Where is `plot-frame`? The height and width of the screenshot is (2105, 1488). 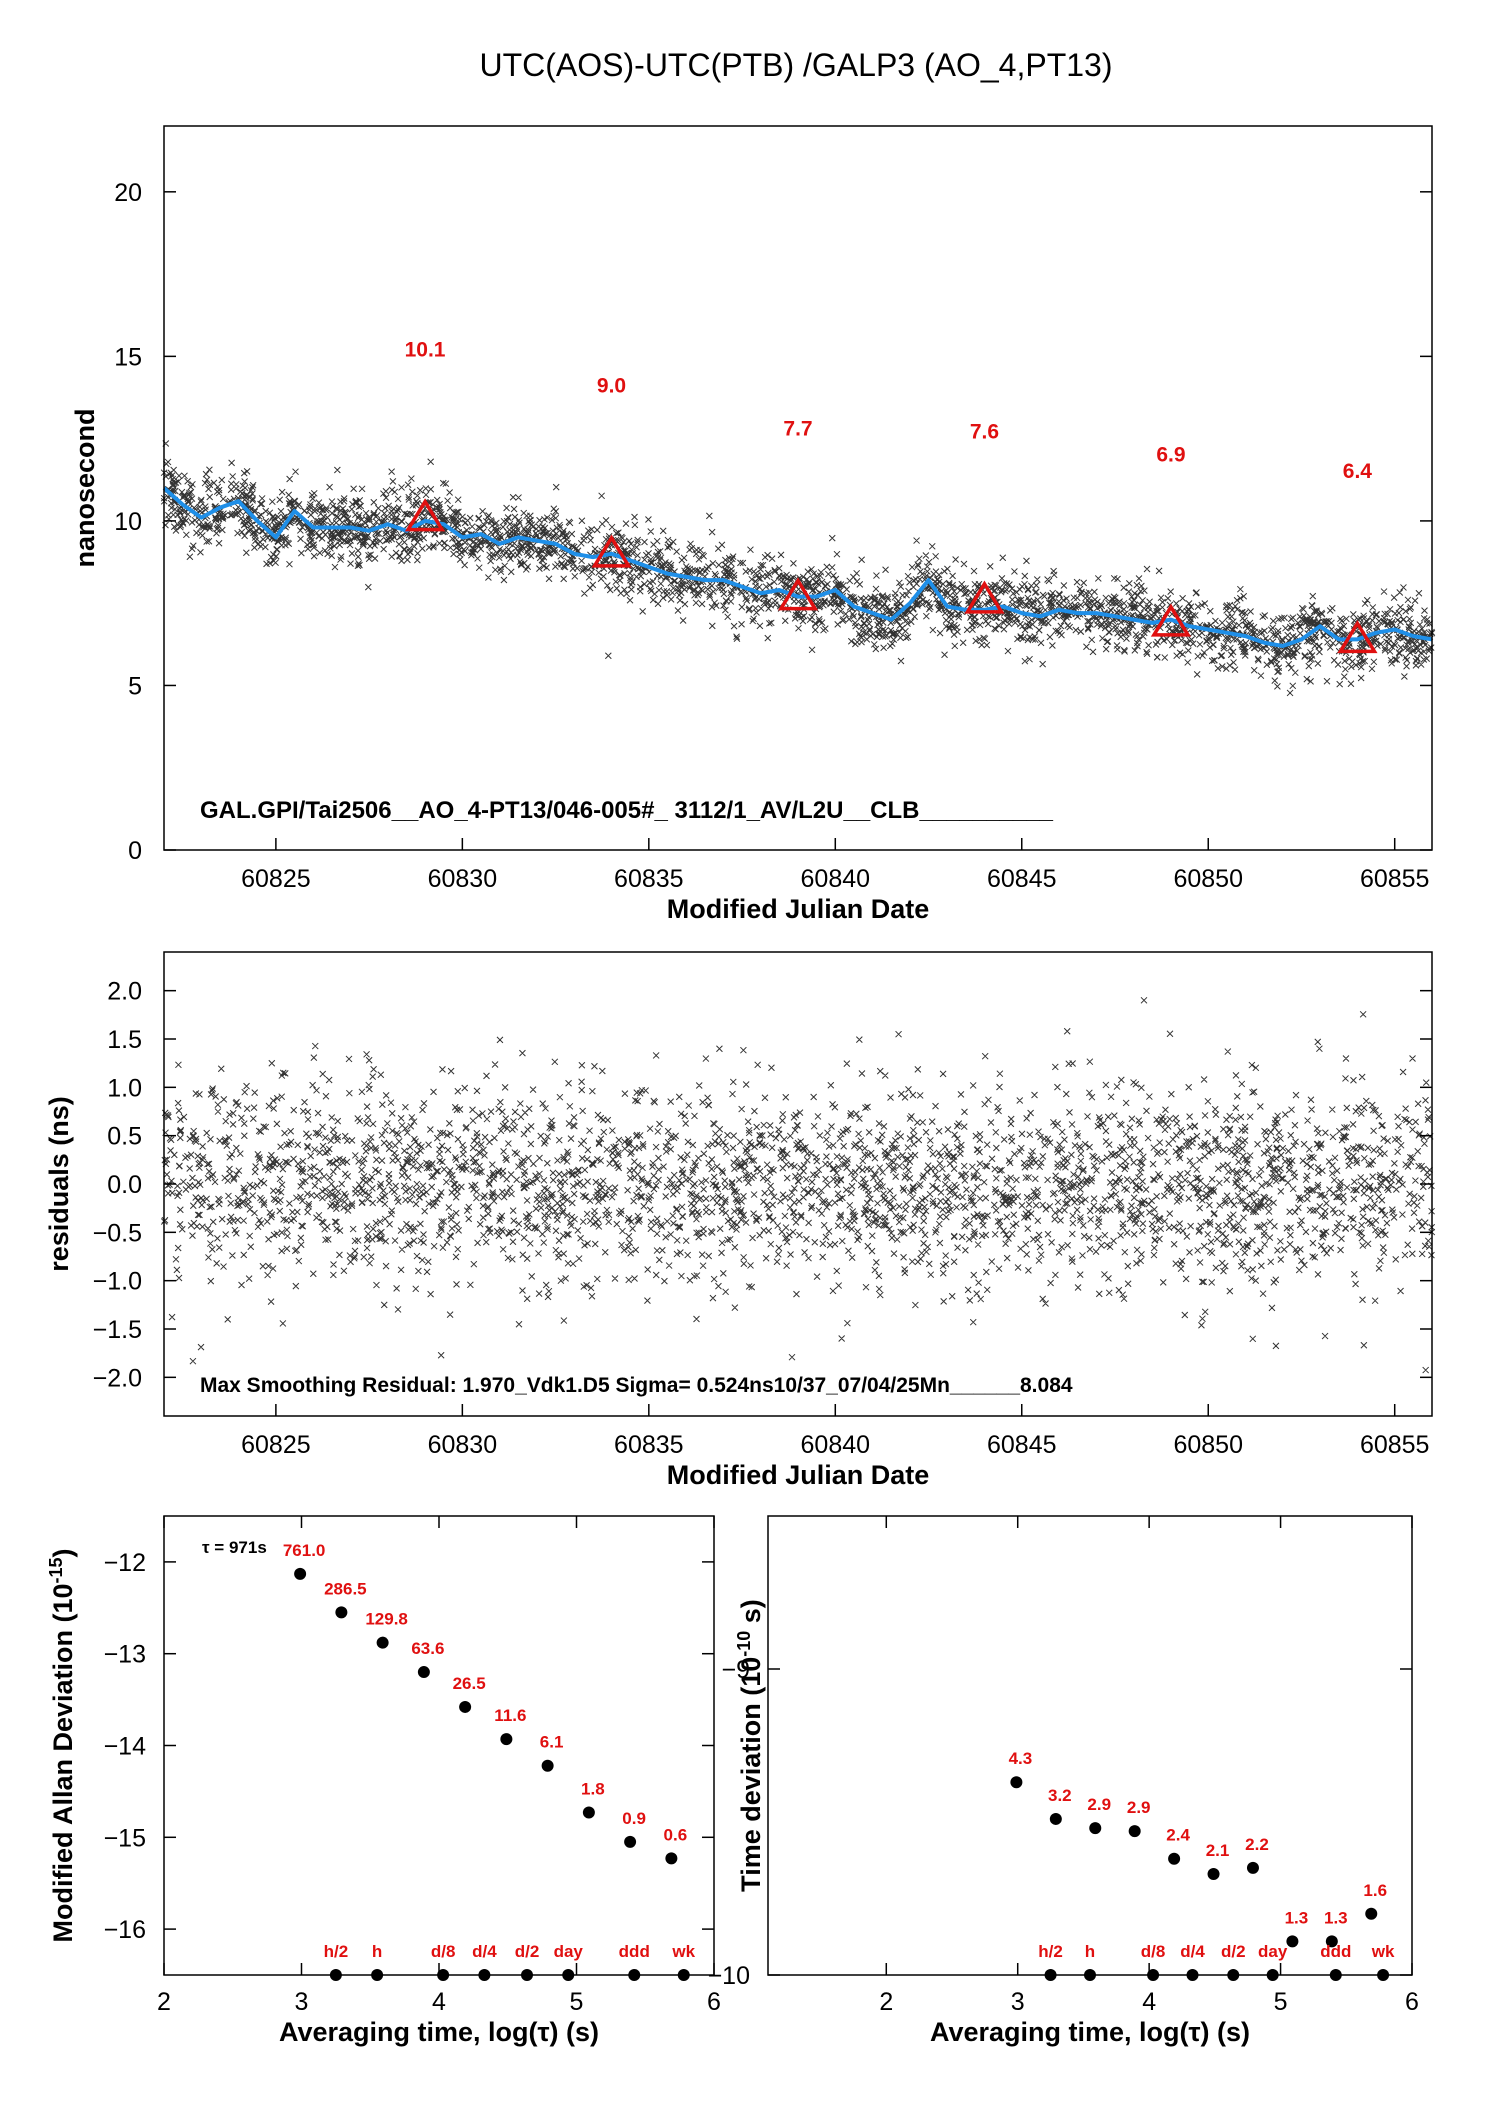 plot-frame is located at coordinates (439, 1745).